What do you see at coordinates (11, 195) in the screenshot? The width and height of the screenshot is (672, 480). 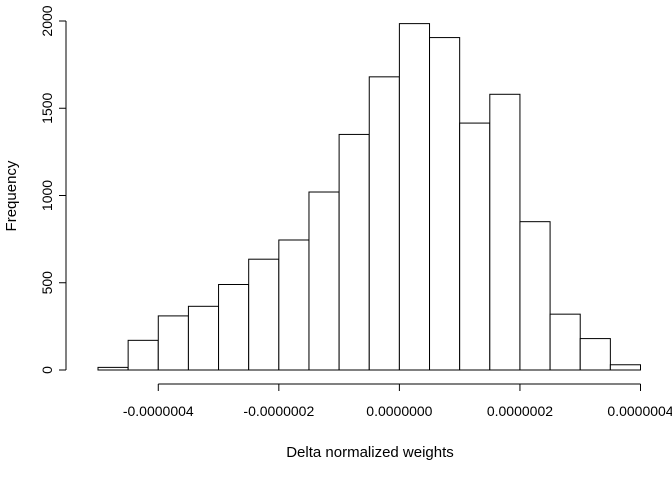 I see `y-axis-title: Frequency` at bounding box center [11, 195].